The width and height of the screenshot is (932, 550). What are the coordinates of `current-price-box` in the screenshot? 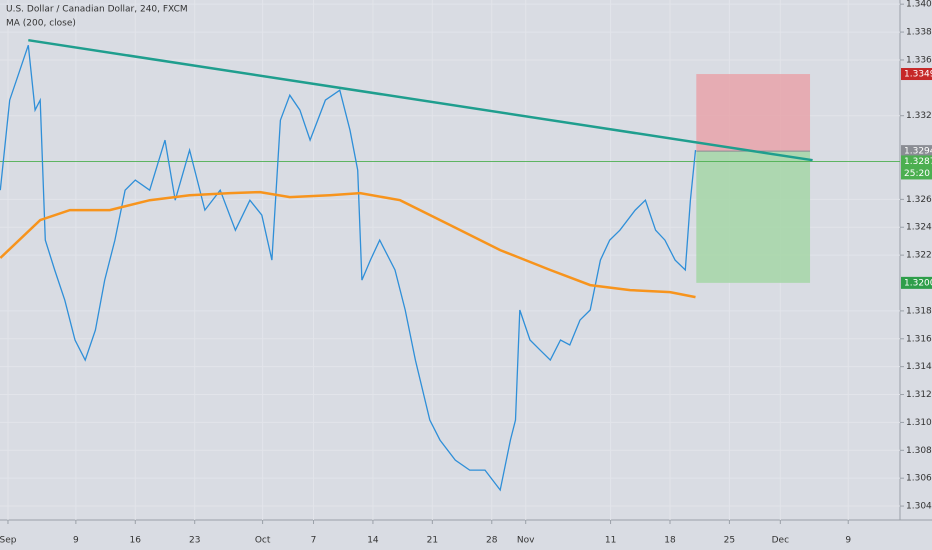 It's located at (916, 167).